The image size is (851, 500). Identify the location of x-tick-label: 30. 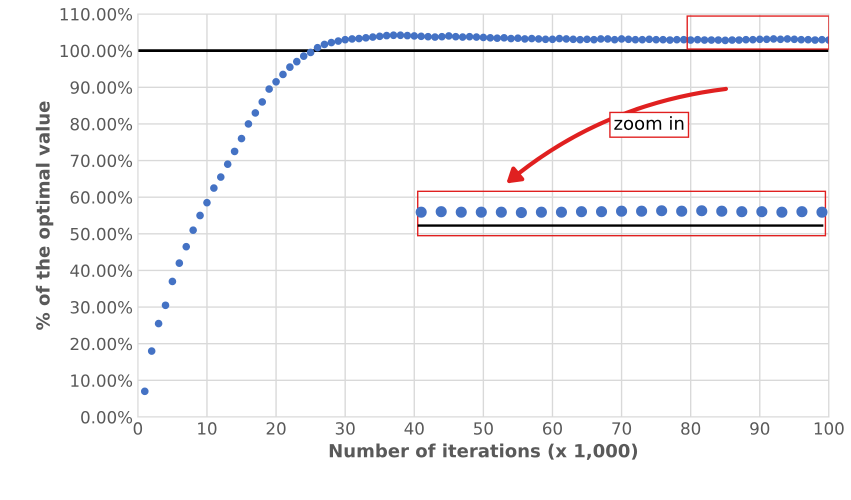
(345, 428).